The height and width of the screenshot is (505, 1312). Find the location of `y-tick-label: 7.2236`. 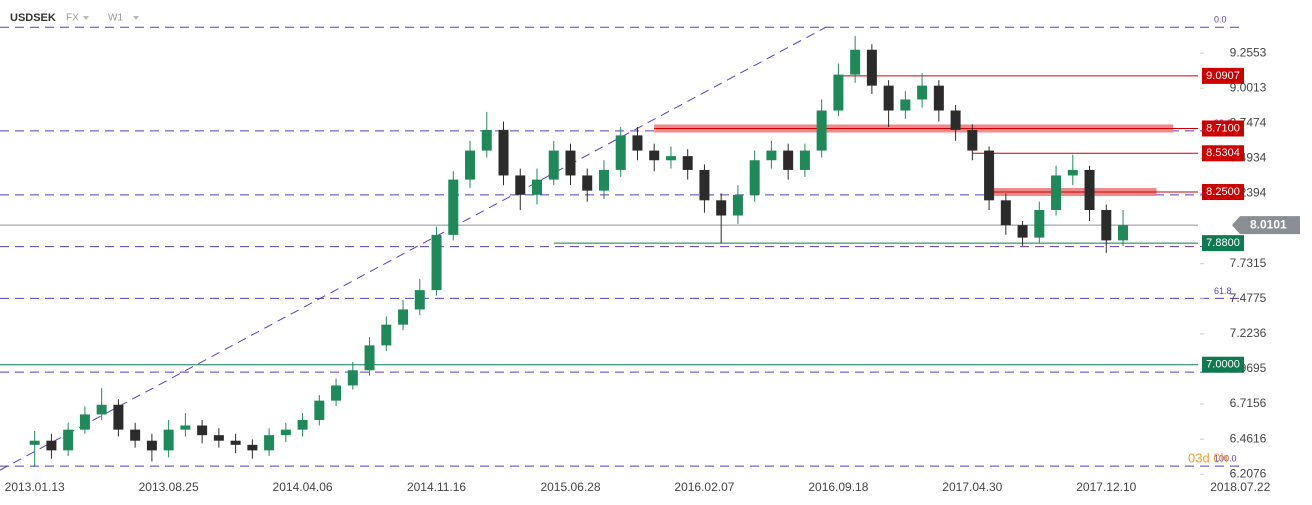

y-tick-label: 7.2236 is located at coordinates (1248, 333).